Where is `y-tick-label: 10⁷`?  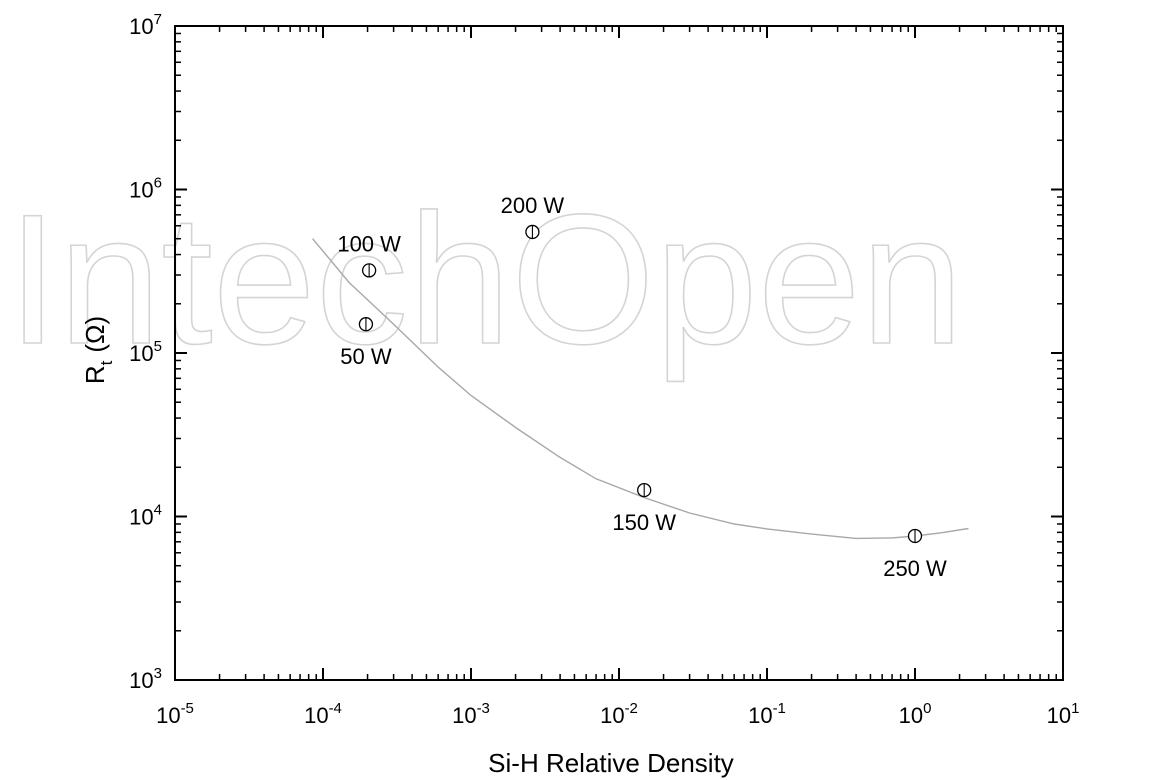 y-tick-label: 10⁷ is located at coordinates (145, 25).